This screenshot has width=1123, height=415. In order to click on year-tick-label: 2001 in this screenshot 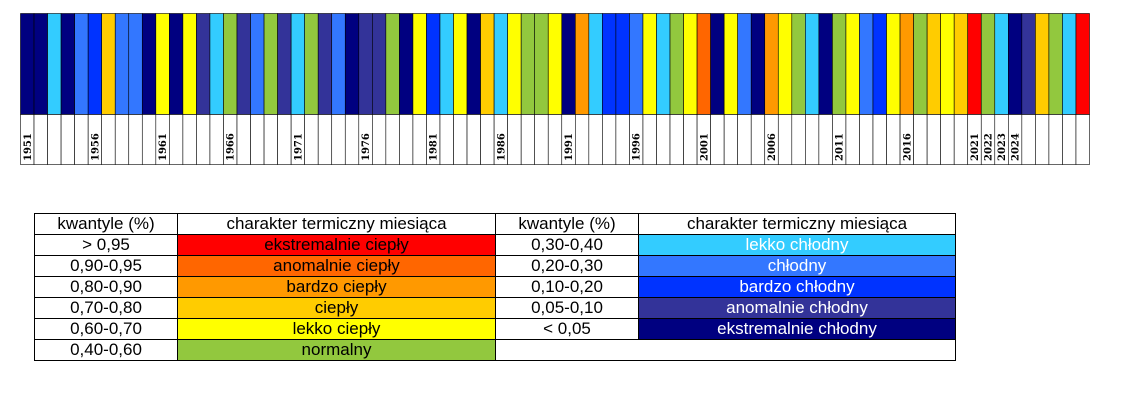, I will do `click(704, 147)`.